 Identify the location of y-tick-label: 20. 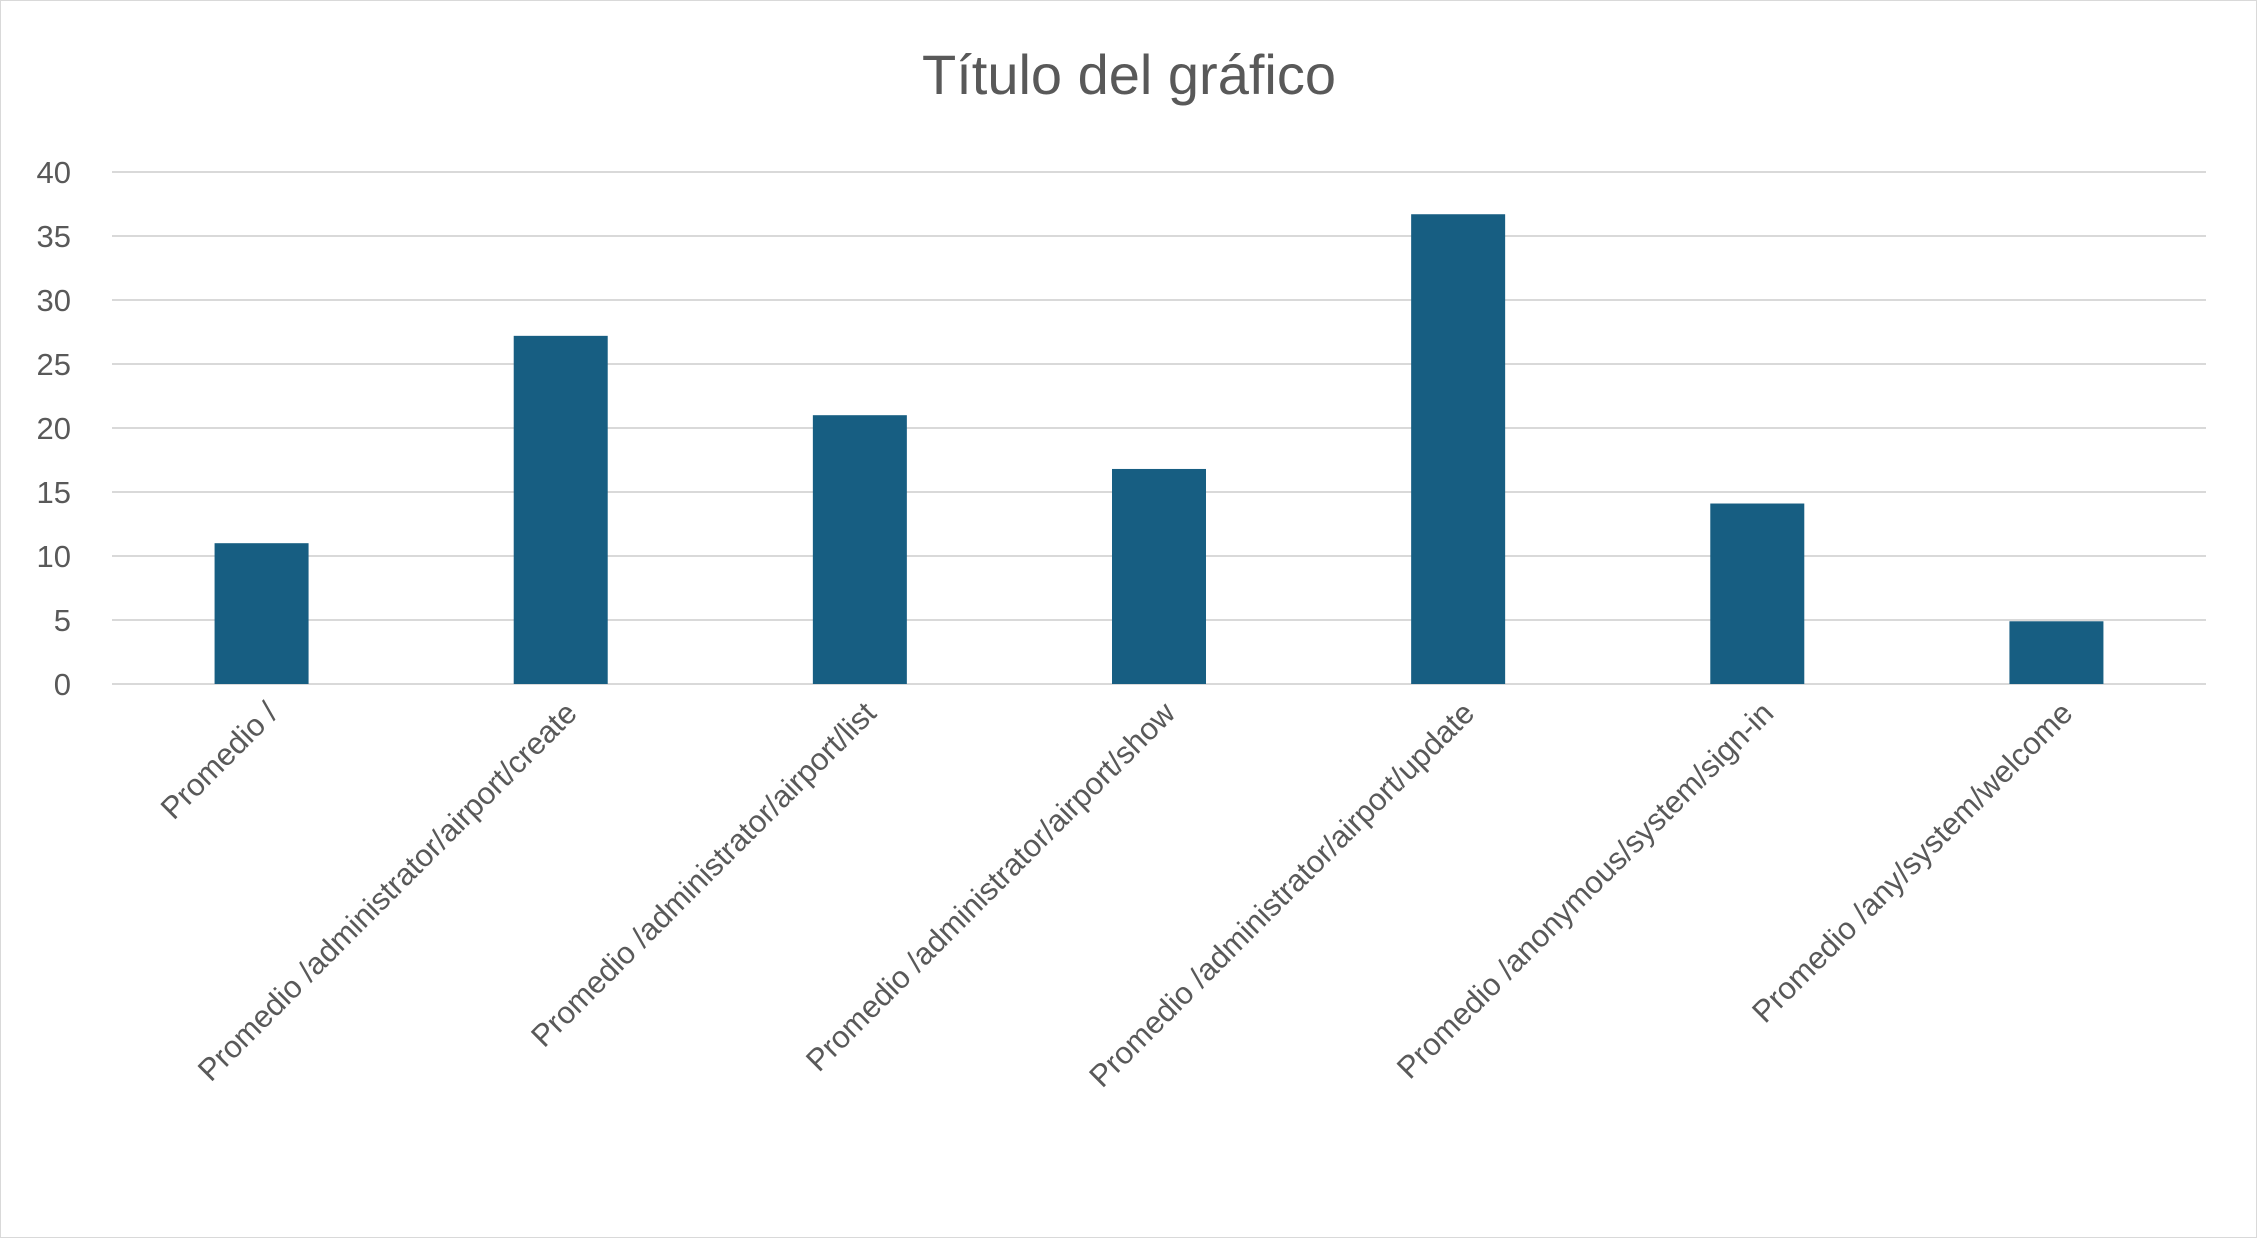
(54, 428).